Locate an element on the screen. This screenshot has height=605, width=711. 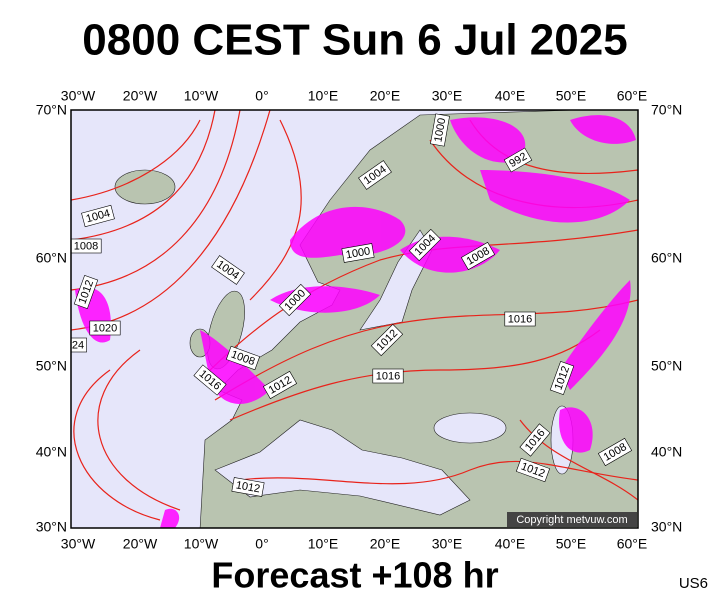
title: 0800 CEST Sun 6 Jul 2025 is located at coordinates (354, 40).